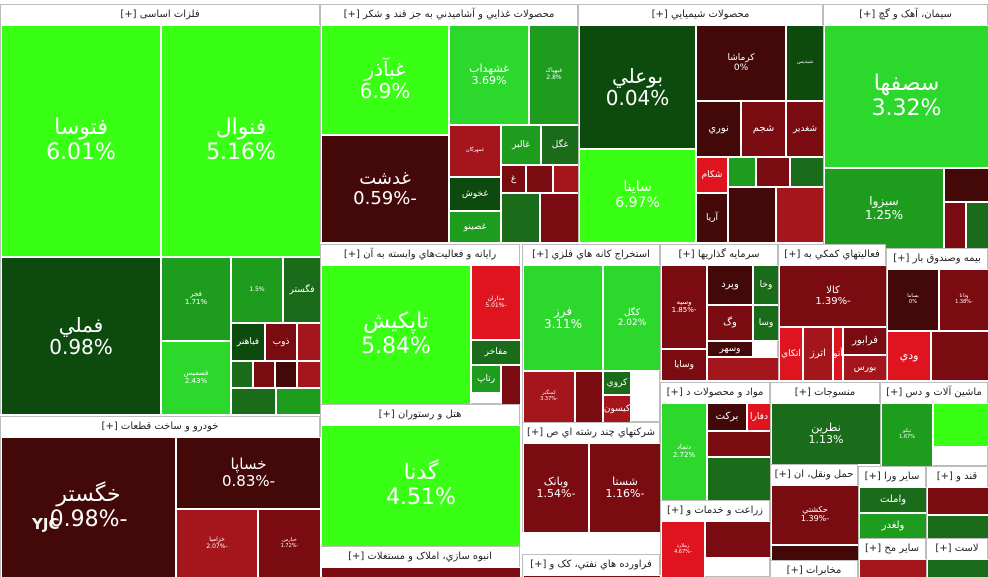 The width and height of the screenshot is (988, 577). I want to click on stock-cell: سبزوا 1.25%, so click(884, 208).